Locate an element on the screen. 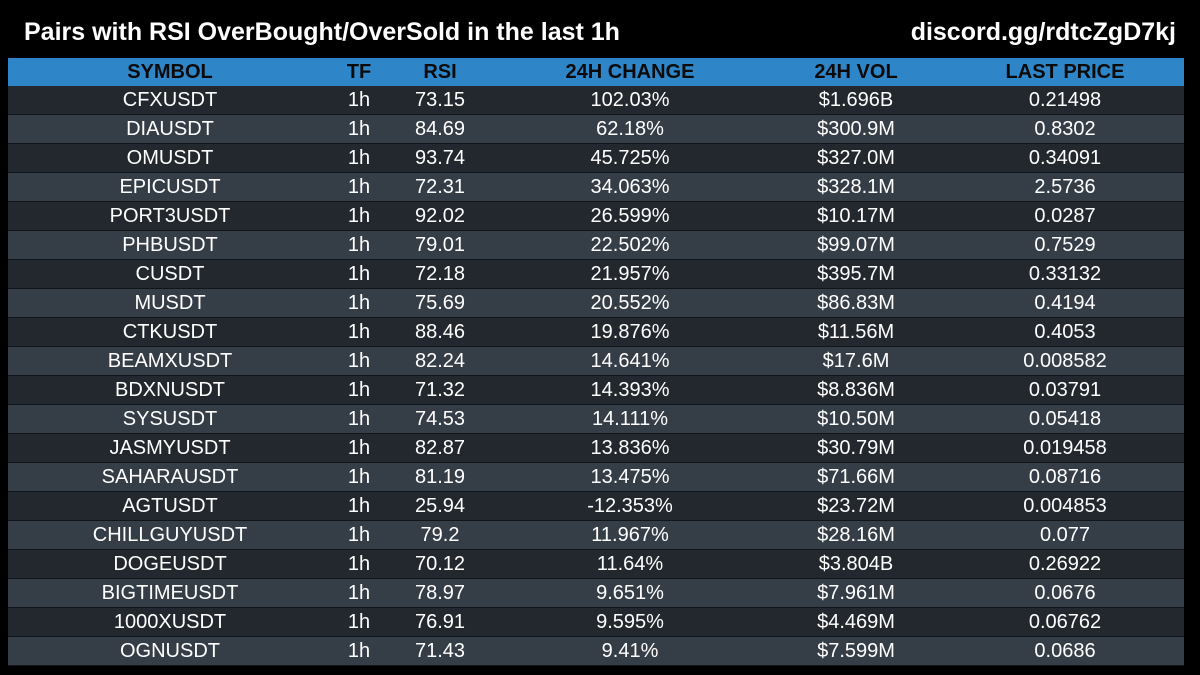  table-row: PORT3USDT 1h 92.02 26.599% $10.17M 0.0287 is located at coordinates (596, 216).